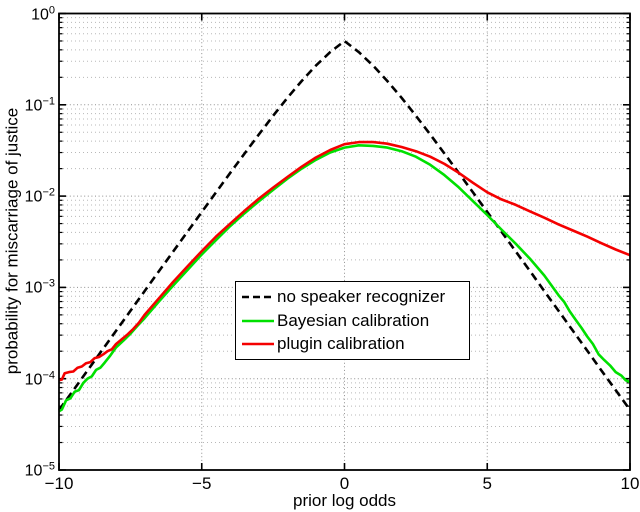 The image size is (640, 512). I want to click on x-axis-title: prior log odds, so click(344, 500).